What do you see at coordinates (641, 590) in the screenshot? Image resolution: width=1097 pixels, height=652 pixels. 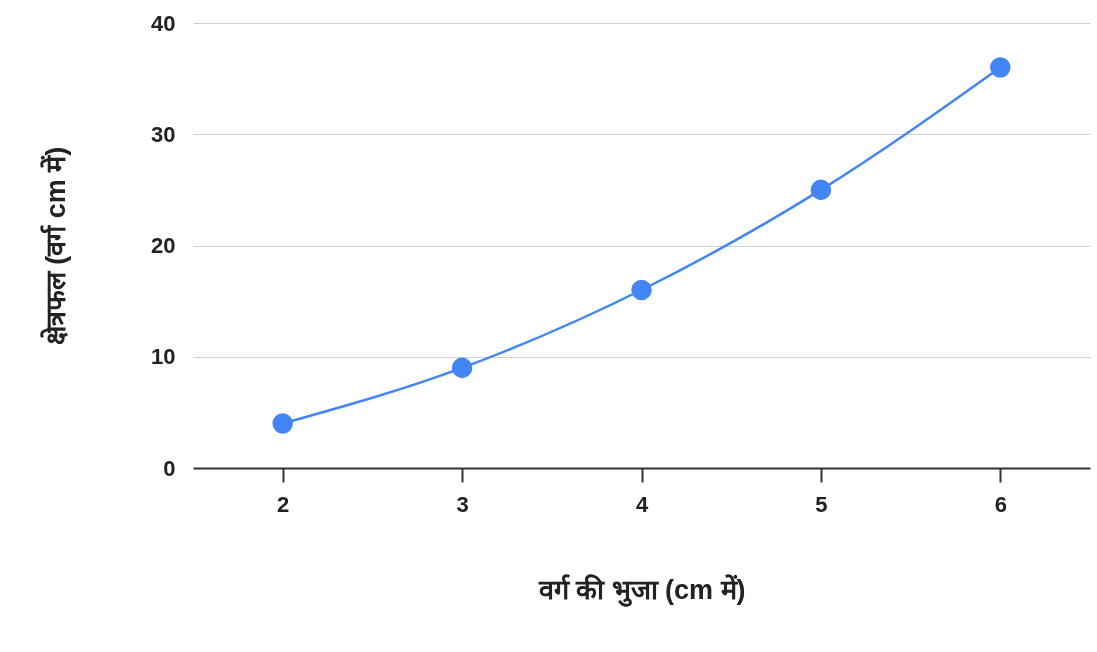 I see `x-axis-title: वर्ग की भुजा (cm में)` at bounding box center [641, 590].